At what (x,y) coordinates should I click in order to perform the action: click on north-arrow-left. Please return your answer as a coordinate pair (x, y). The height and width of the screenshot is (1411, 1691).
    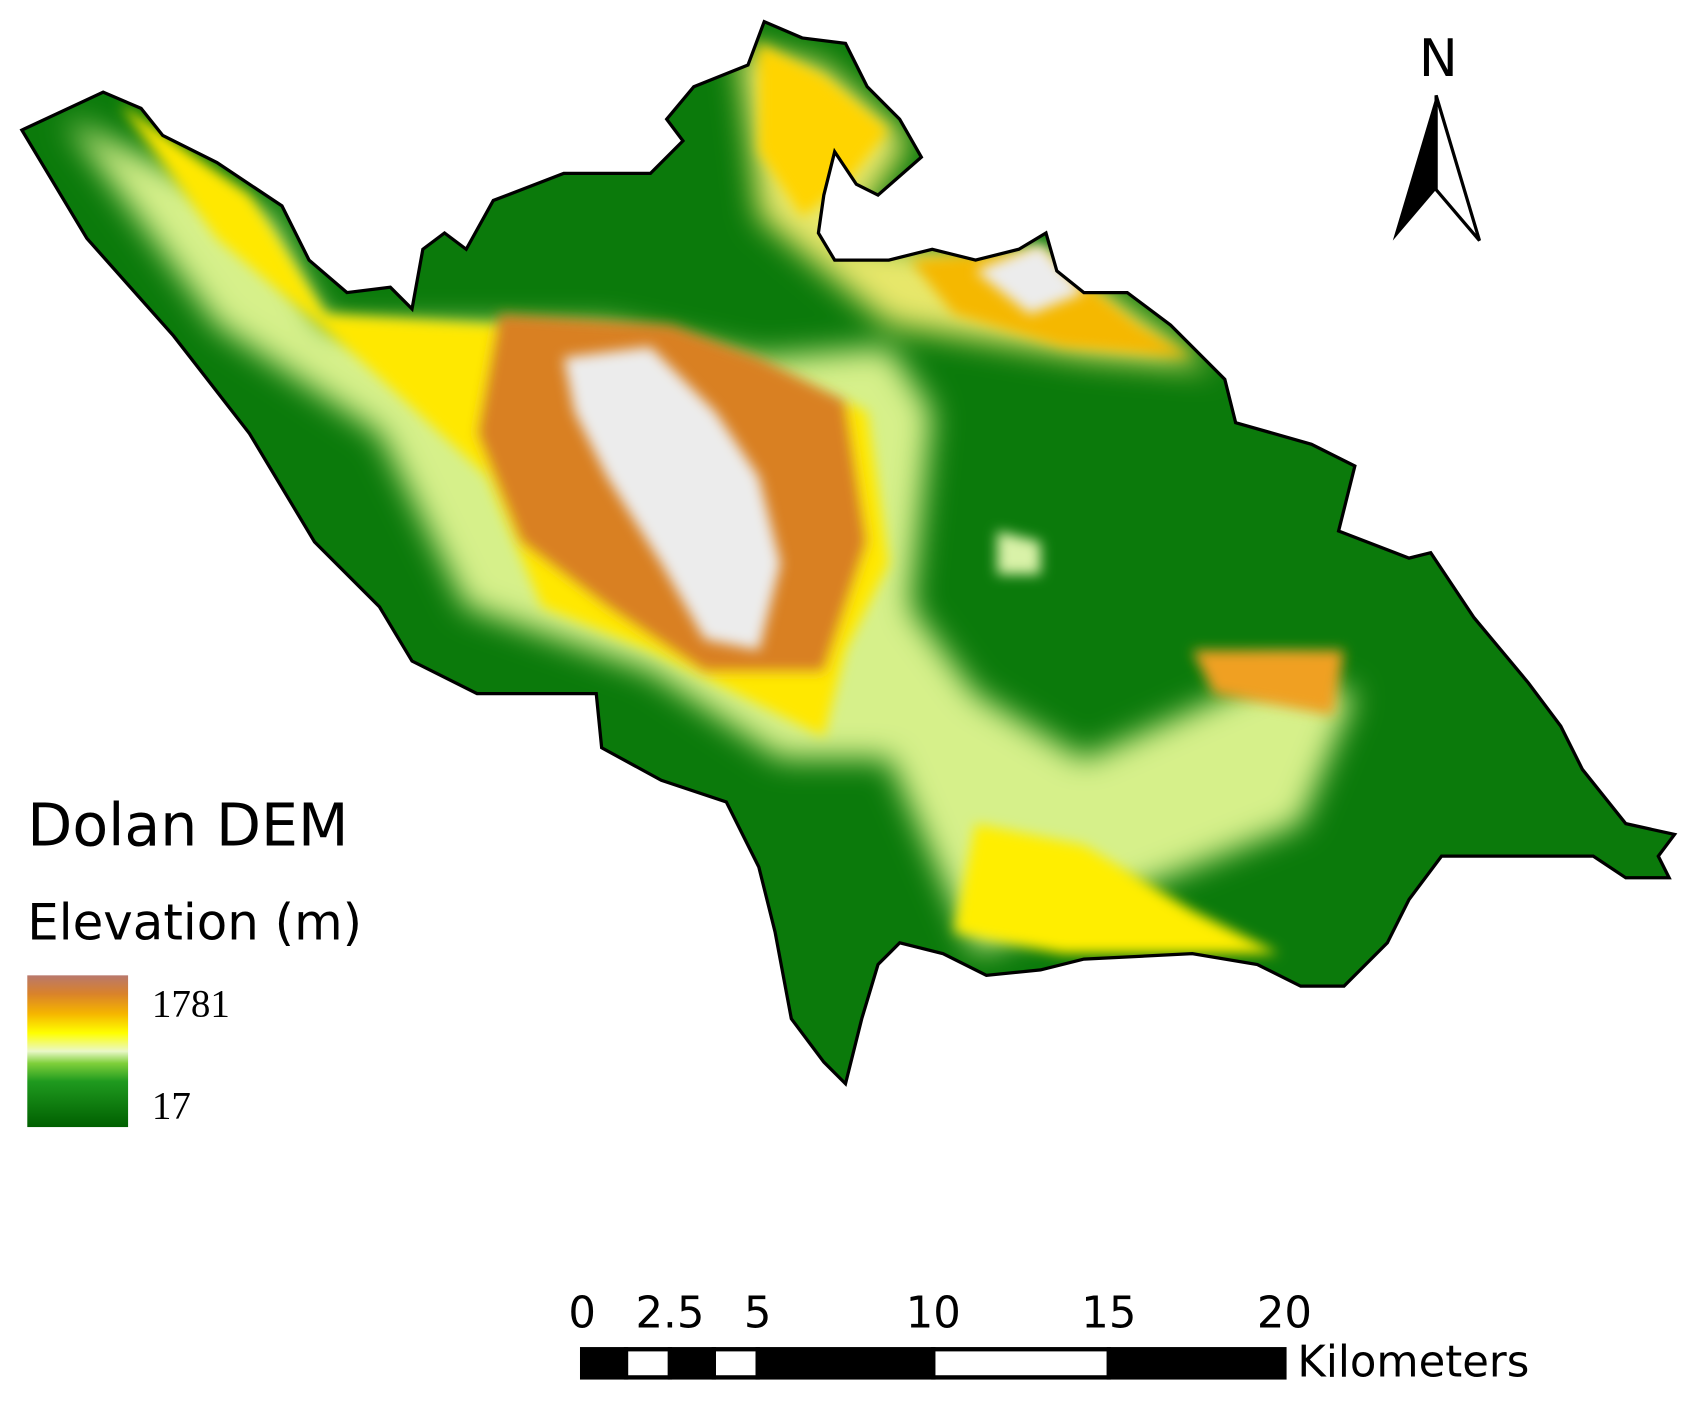
    Looking at the image, I should click on (1414, 168).